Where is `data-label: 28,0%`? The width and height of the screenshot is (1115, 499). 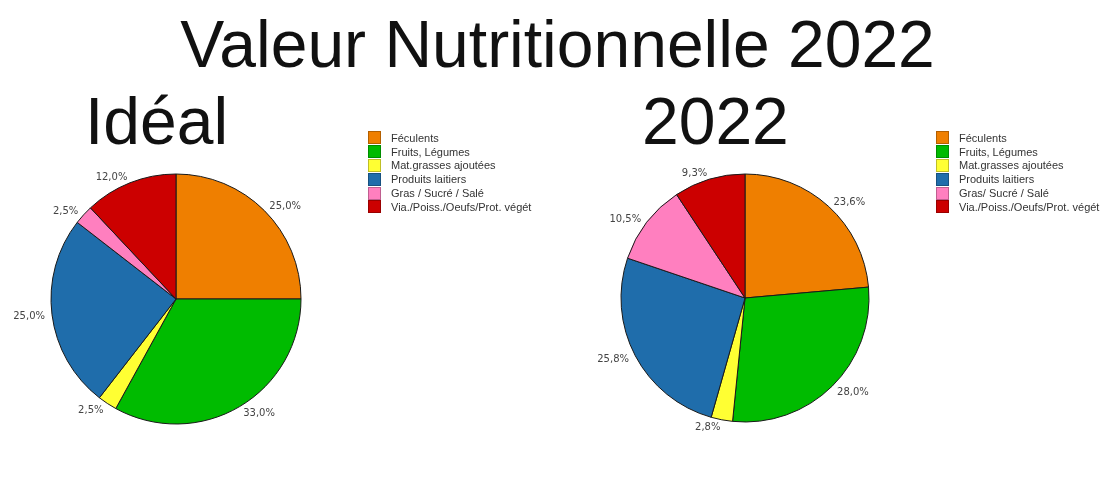
data-label: 28,0% is located at coordinates (853, 391).